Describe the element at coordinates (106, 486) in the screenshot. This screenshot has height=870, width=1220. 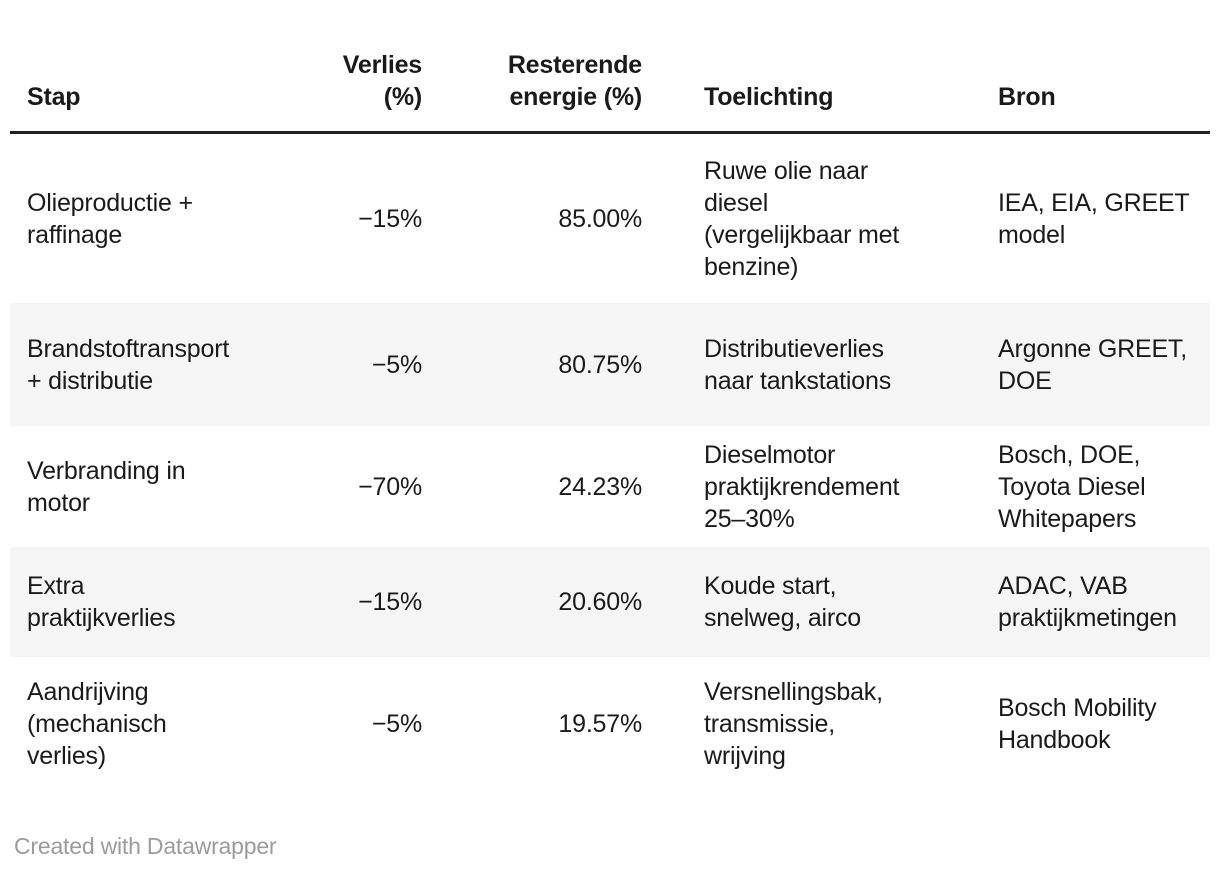
I see `cell-stap: Verbranding in motor` at that location.